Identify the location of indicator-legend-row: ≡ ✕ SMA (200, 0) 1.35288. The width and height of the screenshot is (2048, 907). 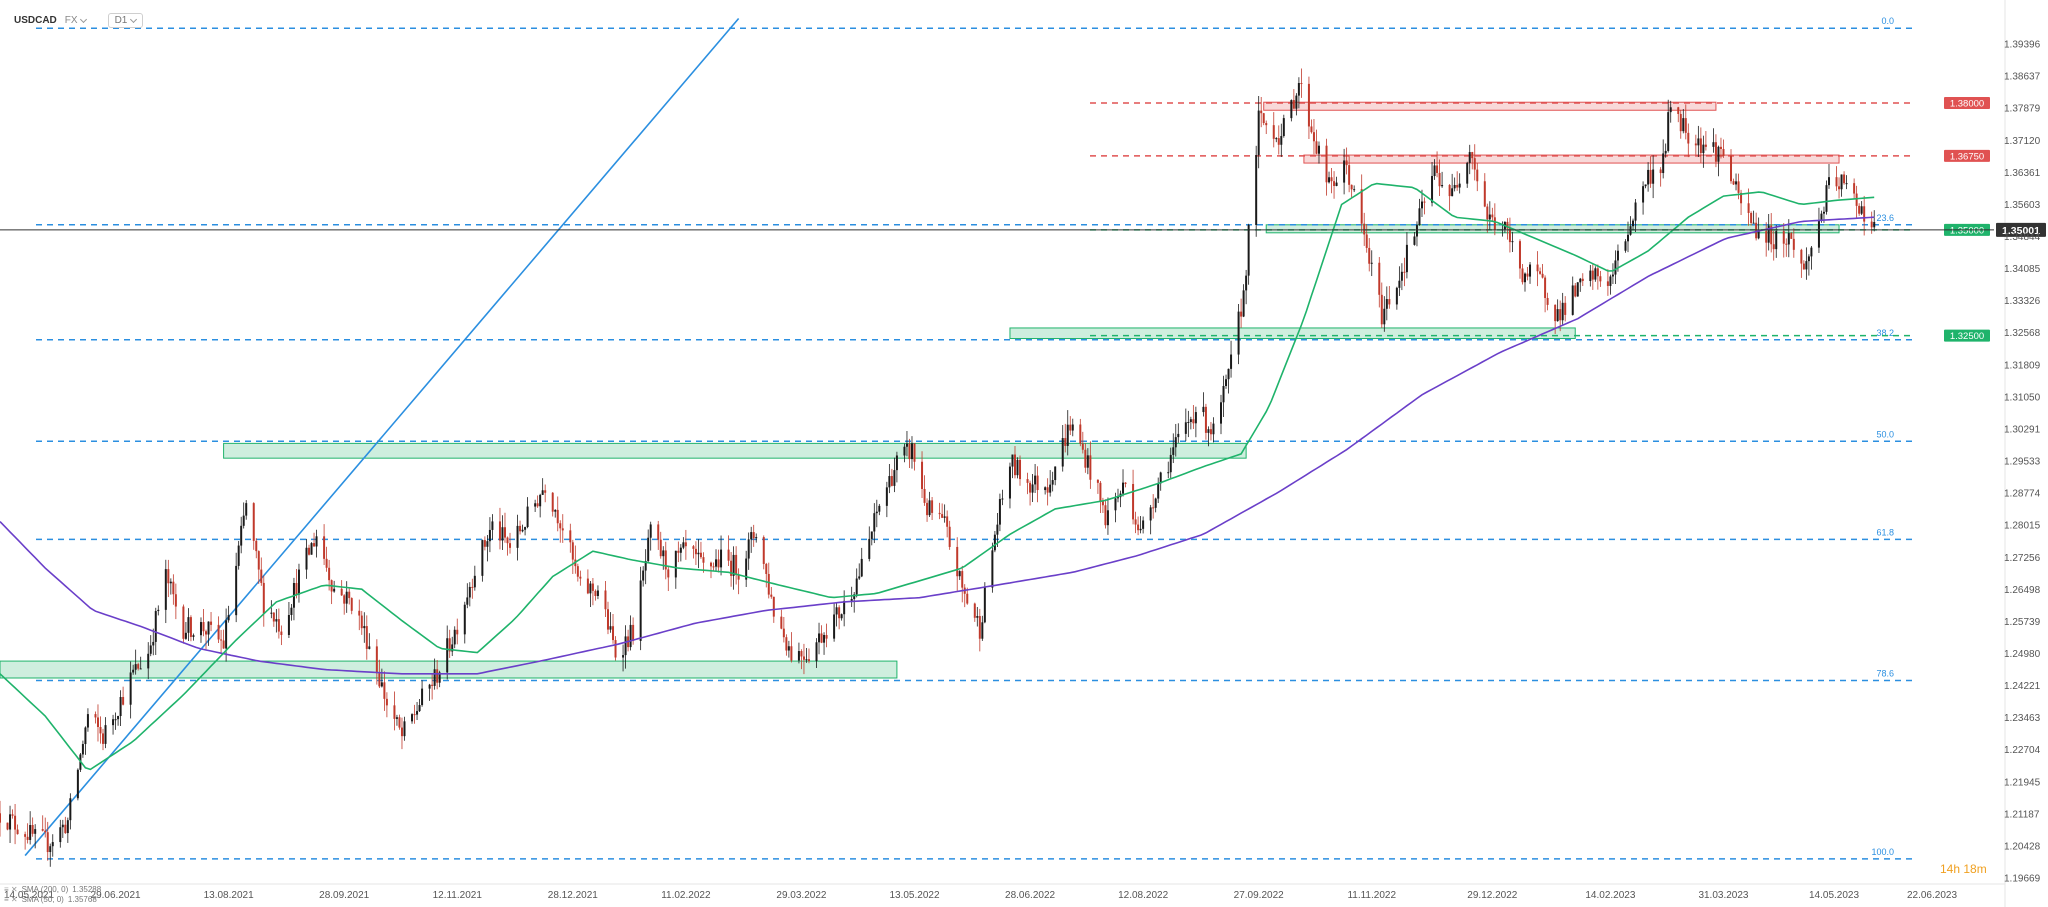
(52, 890).